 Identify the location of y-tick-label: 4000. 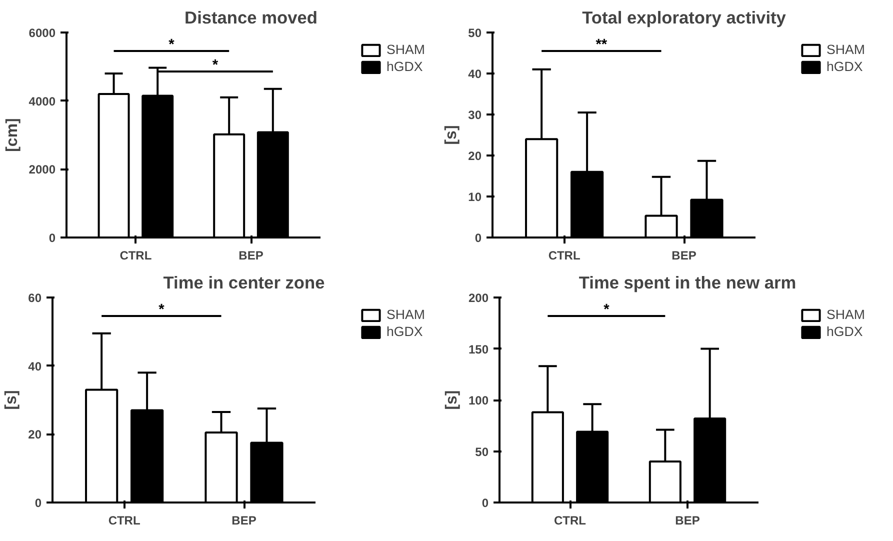
(42, 101).